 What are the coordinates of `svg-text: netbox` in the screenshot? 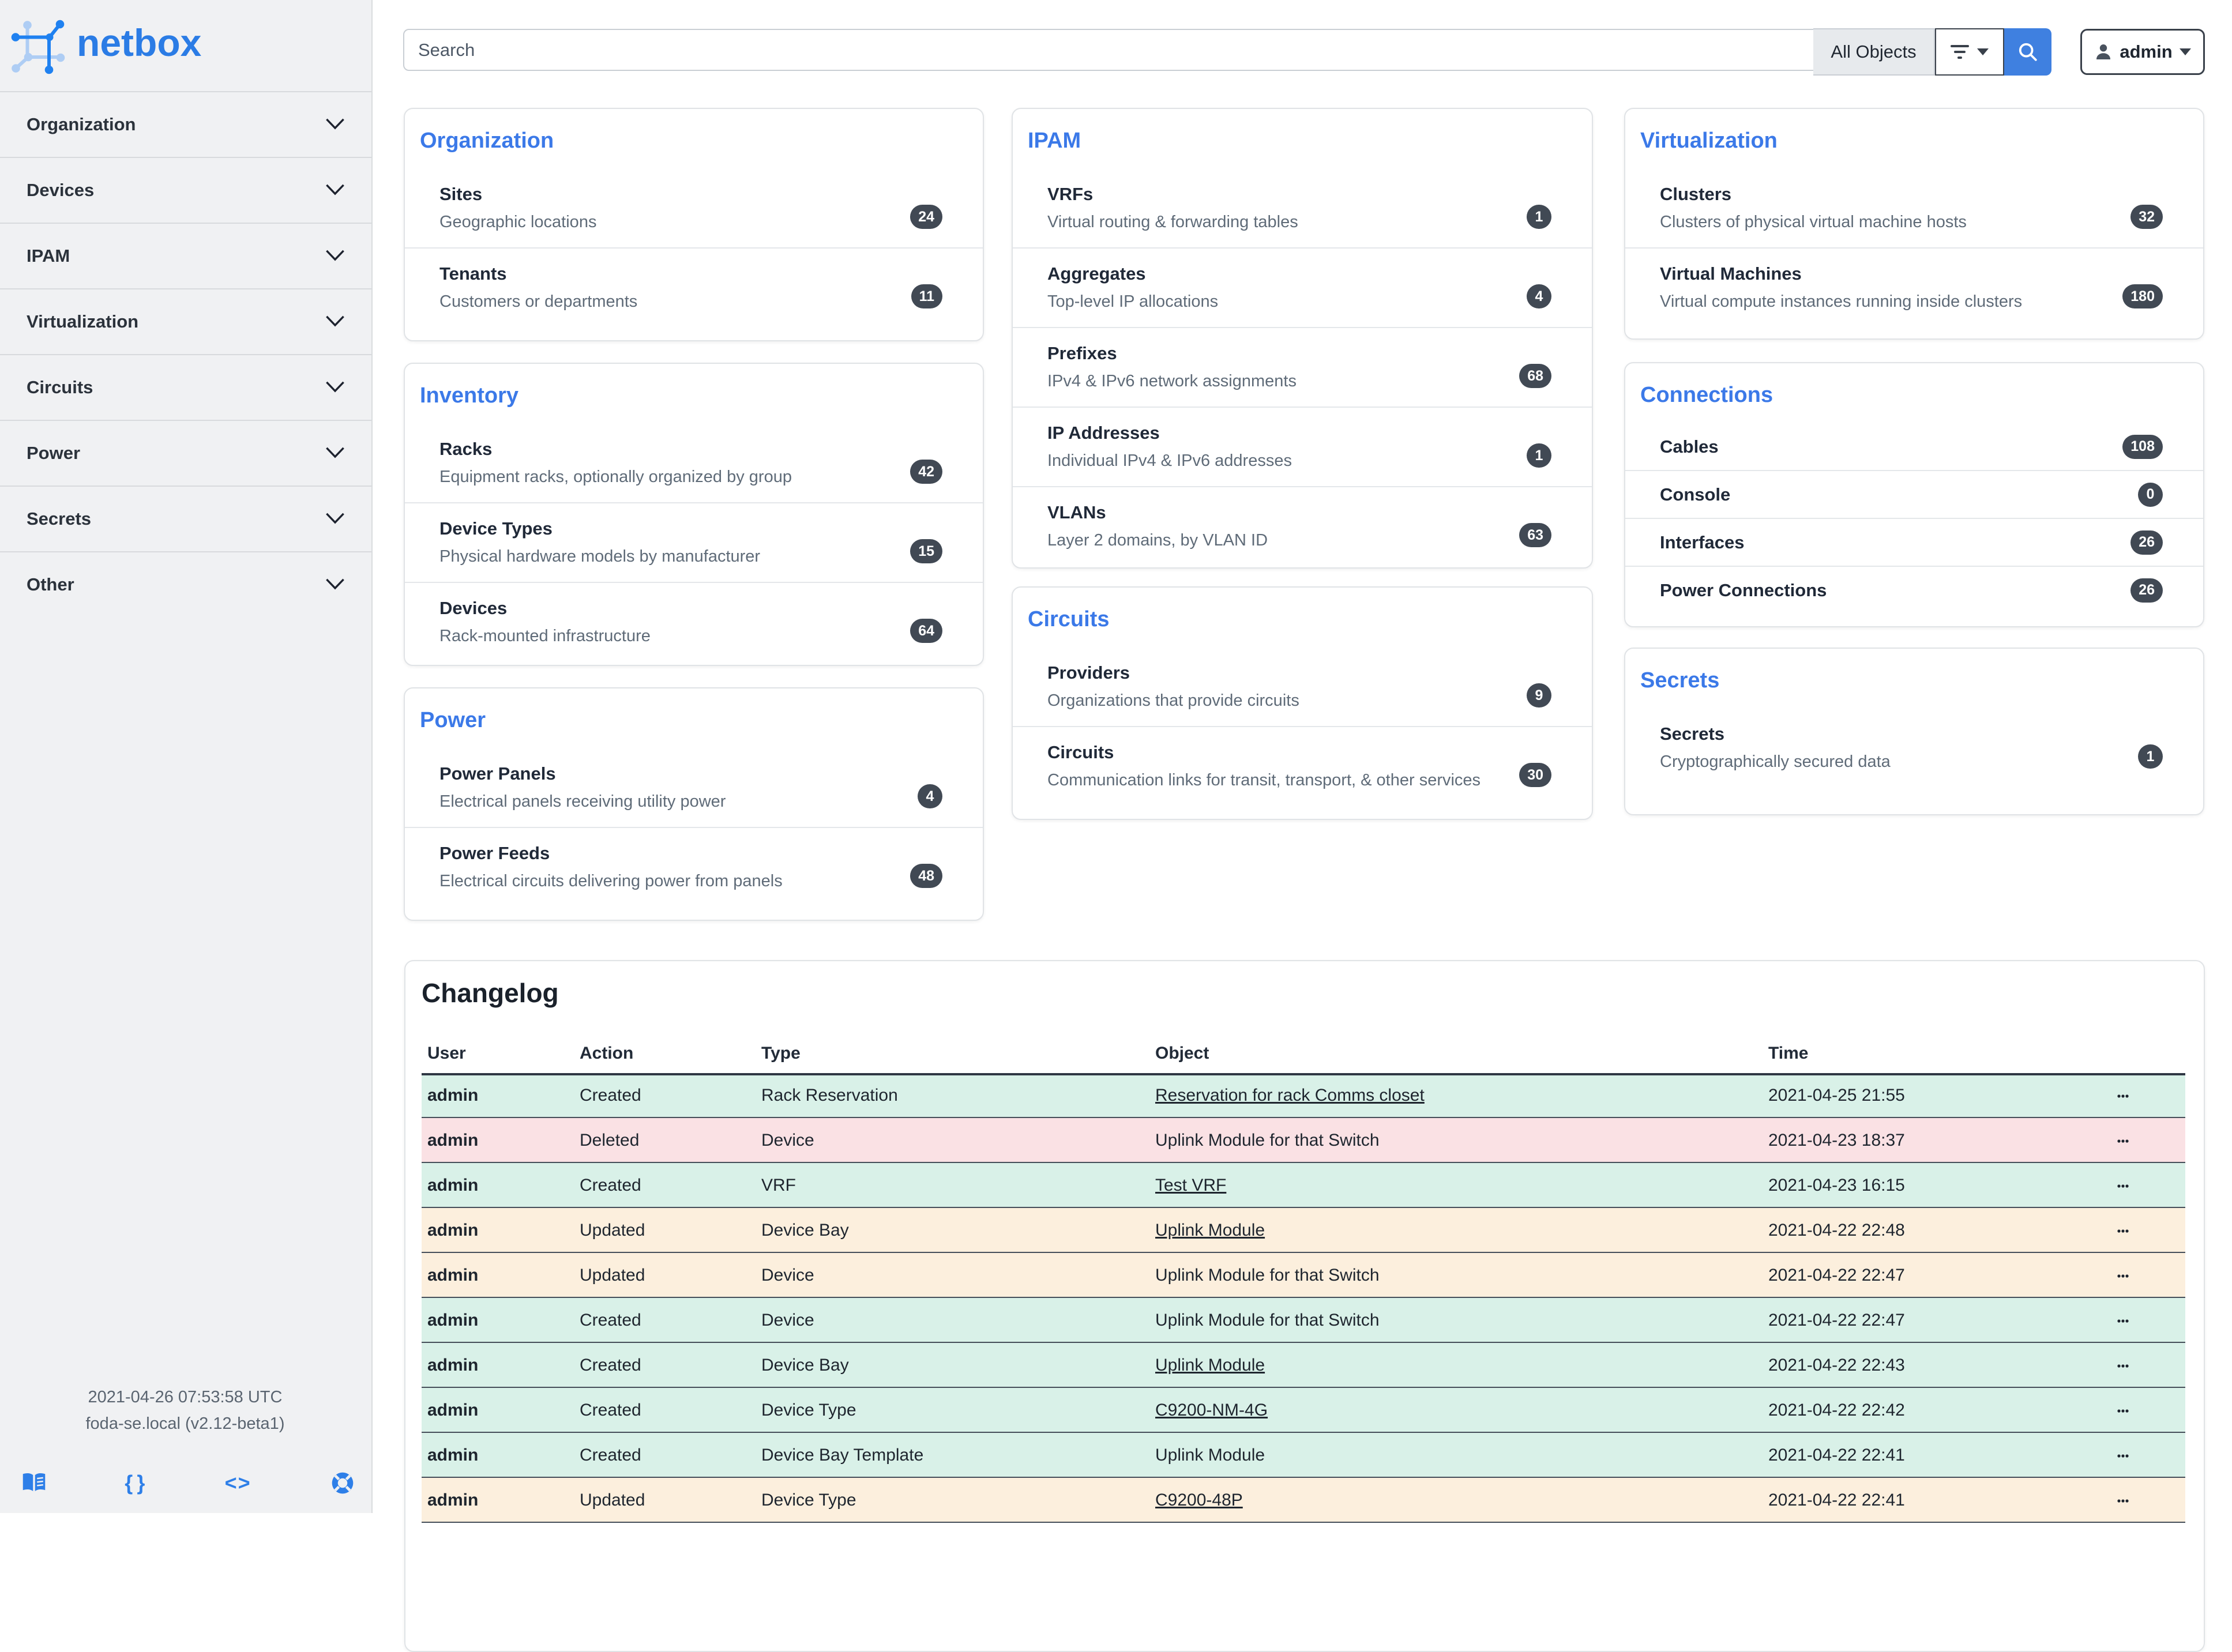 It's located at (139, 42).